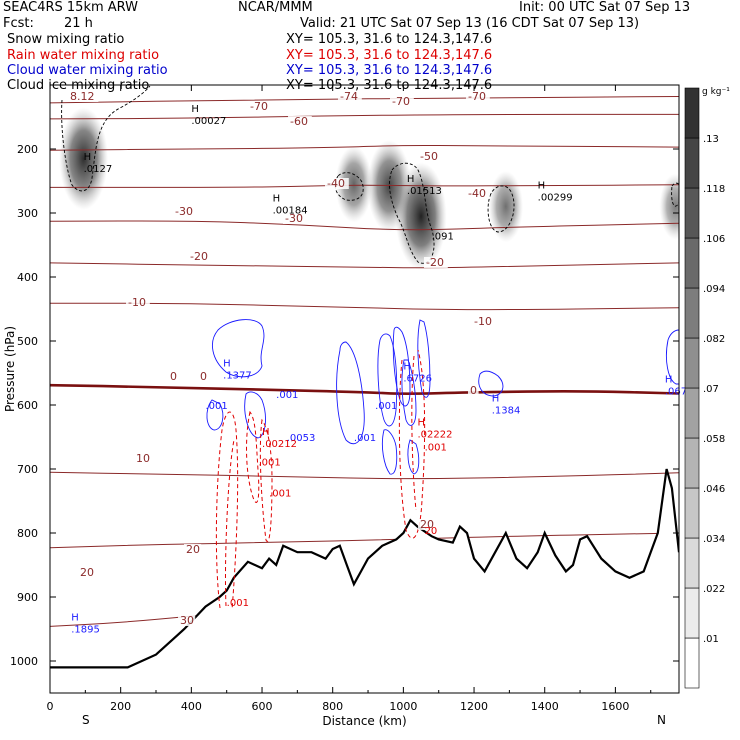  What do you see at coordinates (714, 239) in the screenshot?
I see `colorbar-level-label: .106` at bounding box center [714, 239].